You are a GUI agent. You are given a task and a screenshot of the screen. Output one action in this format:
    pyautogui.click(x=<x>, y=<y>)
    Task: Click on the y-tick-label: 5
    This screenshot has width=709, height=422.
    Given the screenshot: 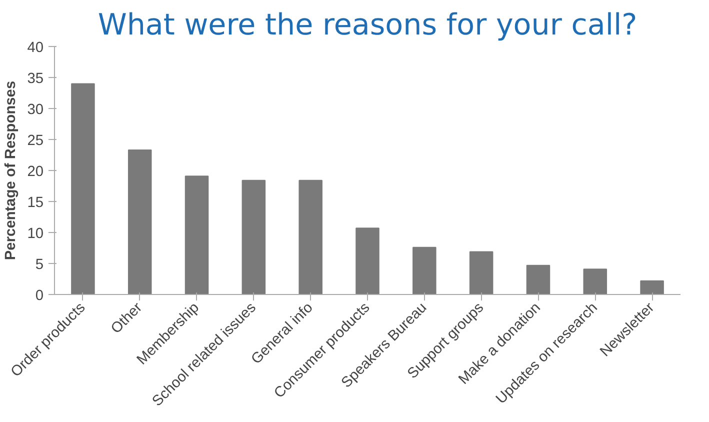 What is the action you would take?
    pyautogui.click(x=39, y=265)
    